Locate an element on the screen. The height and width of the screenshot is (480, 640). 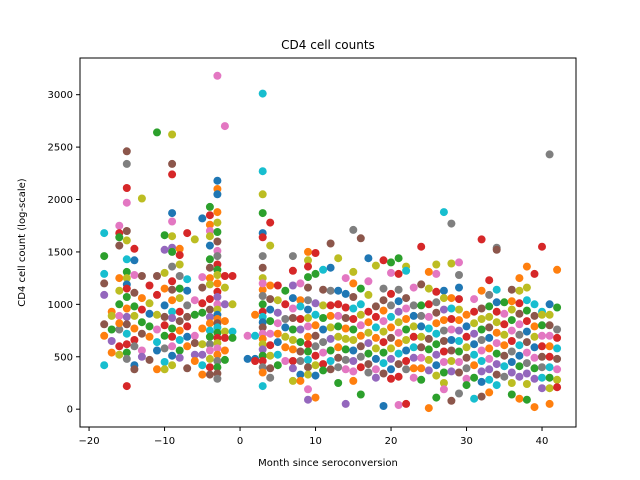
chart-title: CD4 cell counts is located at coordinates (328, 45).